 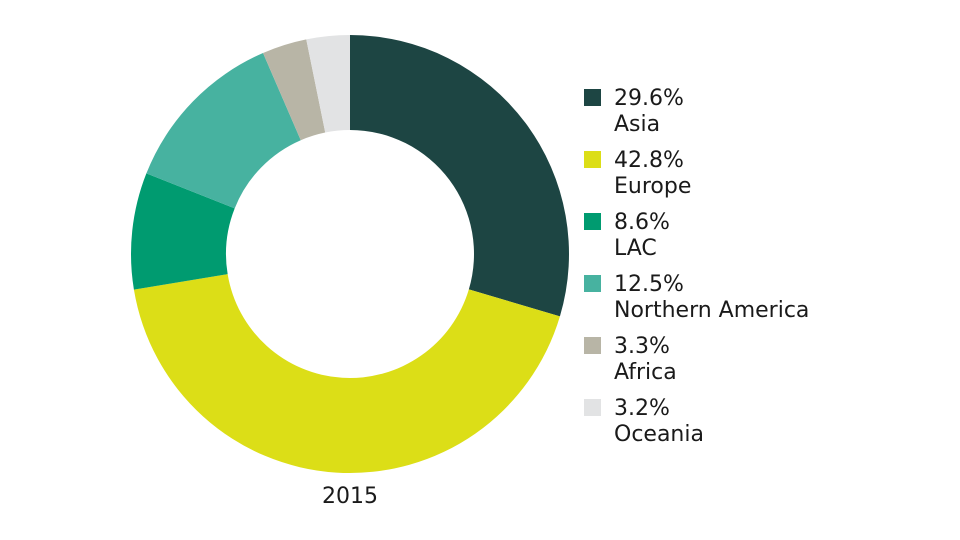 What do you see at coordinates (459, 176) in the screenshot?
I see `slice-asia` at bounding box center [459, 176].